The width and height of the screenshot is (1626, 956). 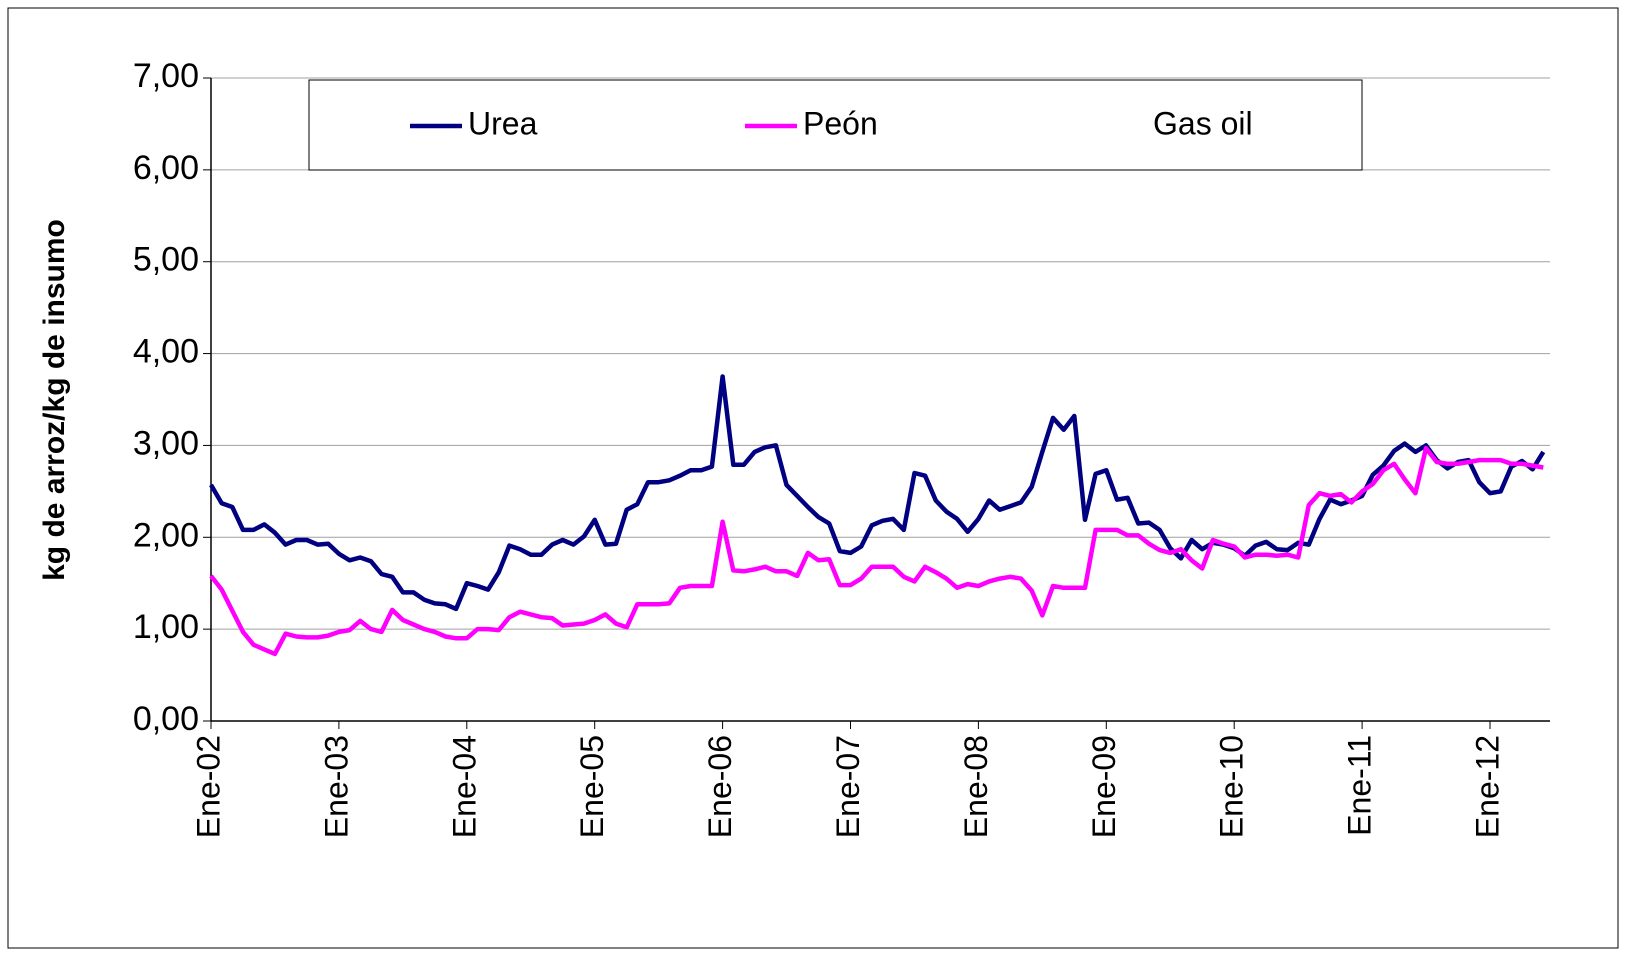 What do you see at coordinates (503, 123) in the screenshot?
I see `legend-label: Urea` at bounding box center [503, 123].